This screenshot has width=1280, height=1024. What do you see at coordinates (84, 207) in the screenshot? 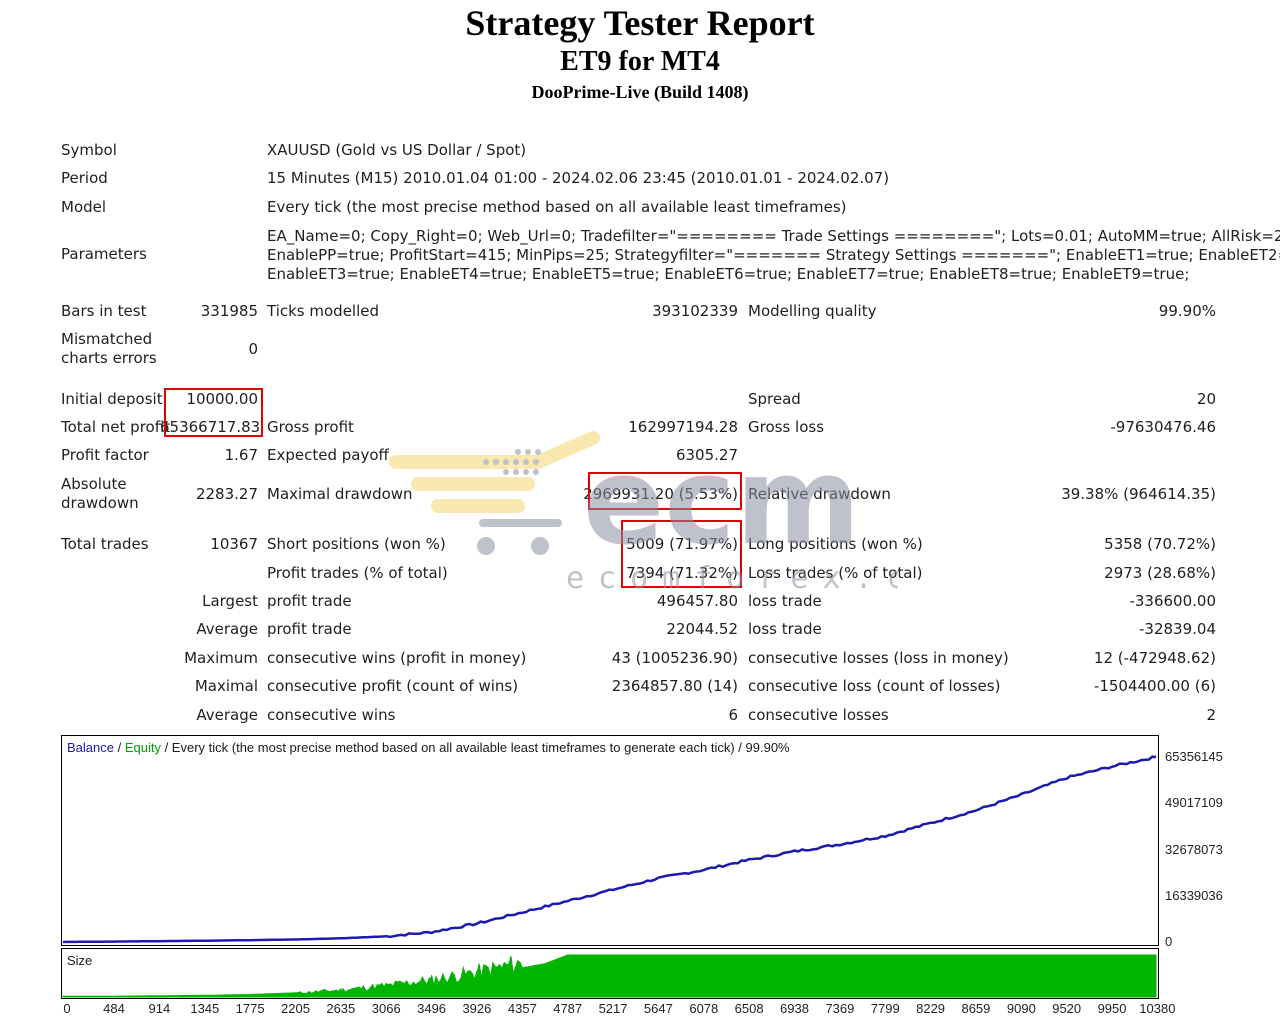
I see `model-label: Model` at bounding box center [84, 207].